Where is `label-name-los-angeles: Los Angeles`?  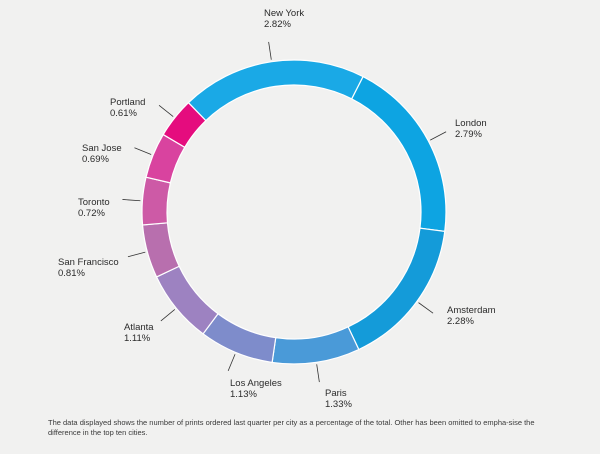 label-name-los-angeles: Los Angeles is located at coordinates (256, 383).